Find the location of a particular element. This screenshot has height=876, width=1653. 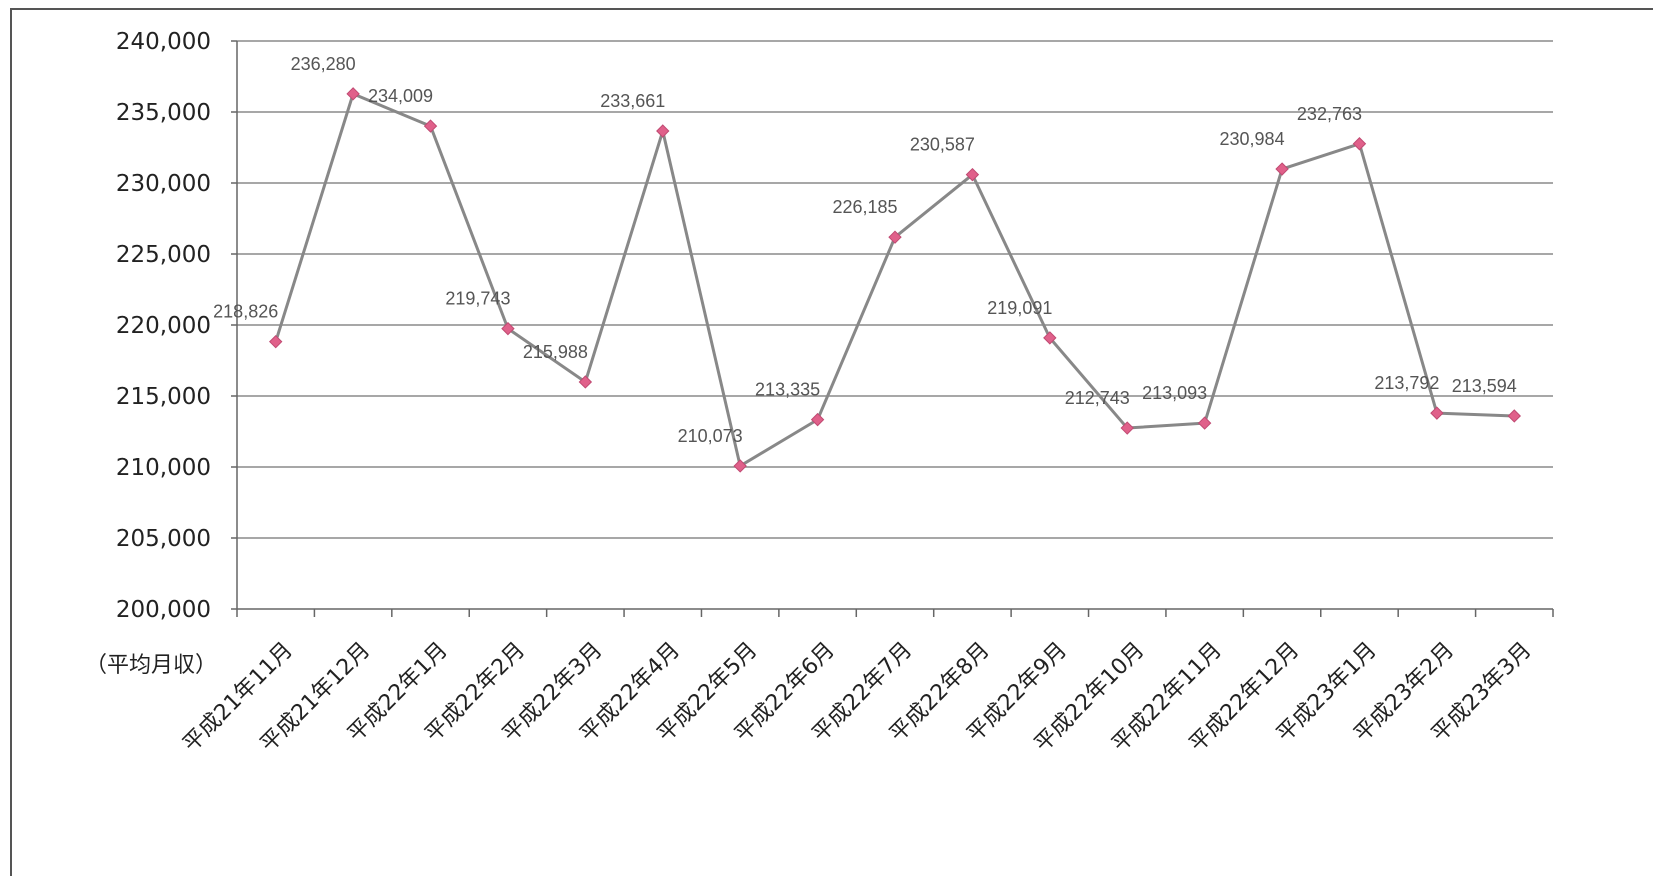

y-tick-label: 205,000 is located at coordinates (163, 539).